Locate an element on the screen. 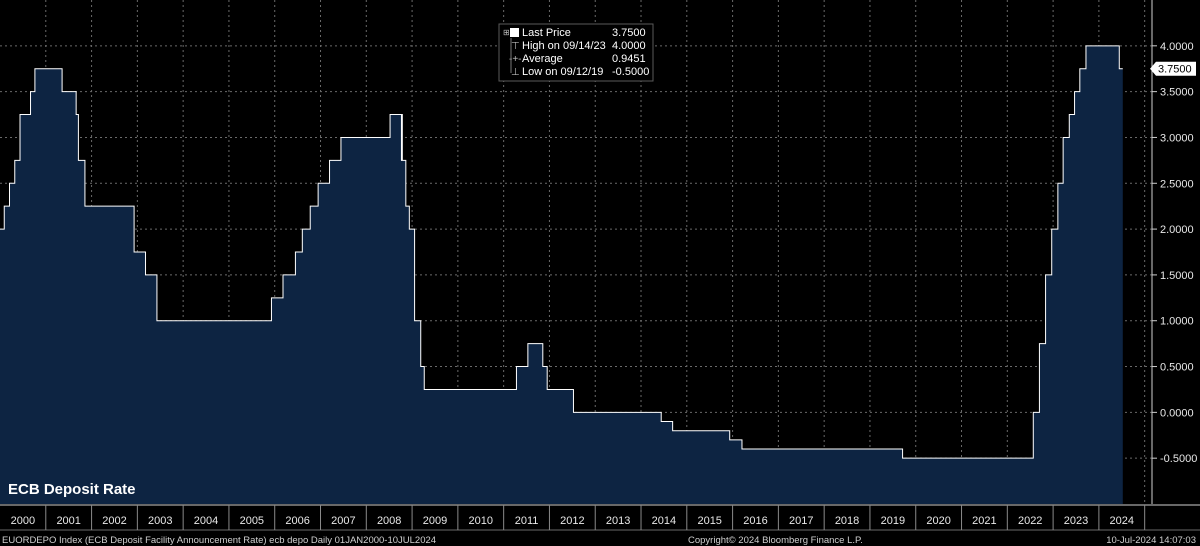 This screenshot has height=546, width=1200. tooltip-label-low: Low on 09/12/19 is located at coordinates (562, 72).